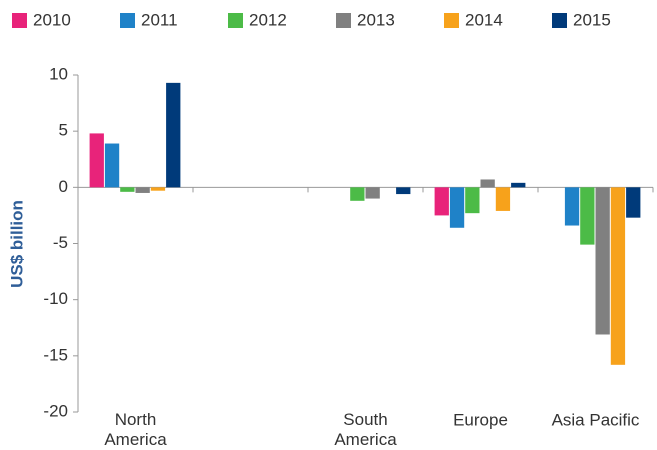  Describe the element at coordinates (159, 19) in the screenshot. I see `legend-label: 2011` at that location.